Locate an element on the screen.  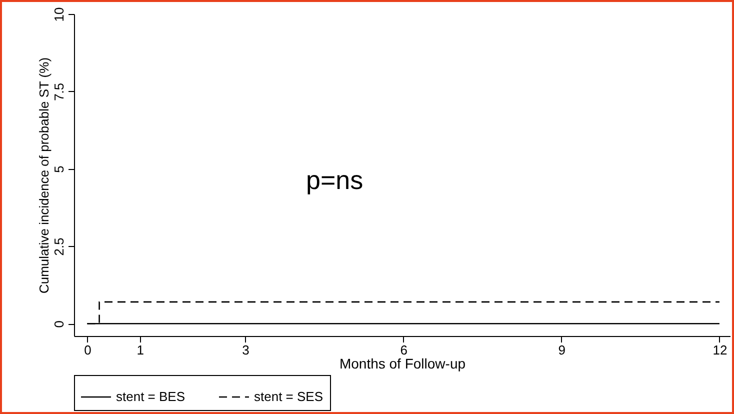
legend-label: stent = BES is located at coordinates (151, 396).